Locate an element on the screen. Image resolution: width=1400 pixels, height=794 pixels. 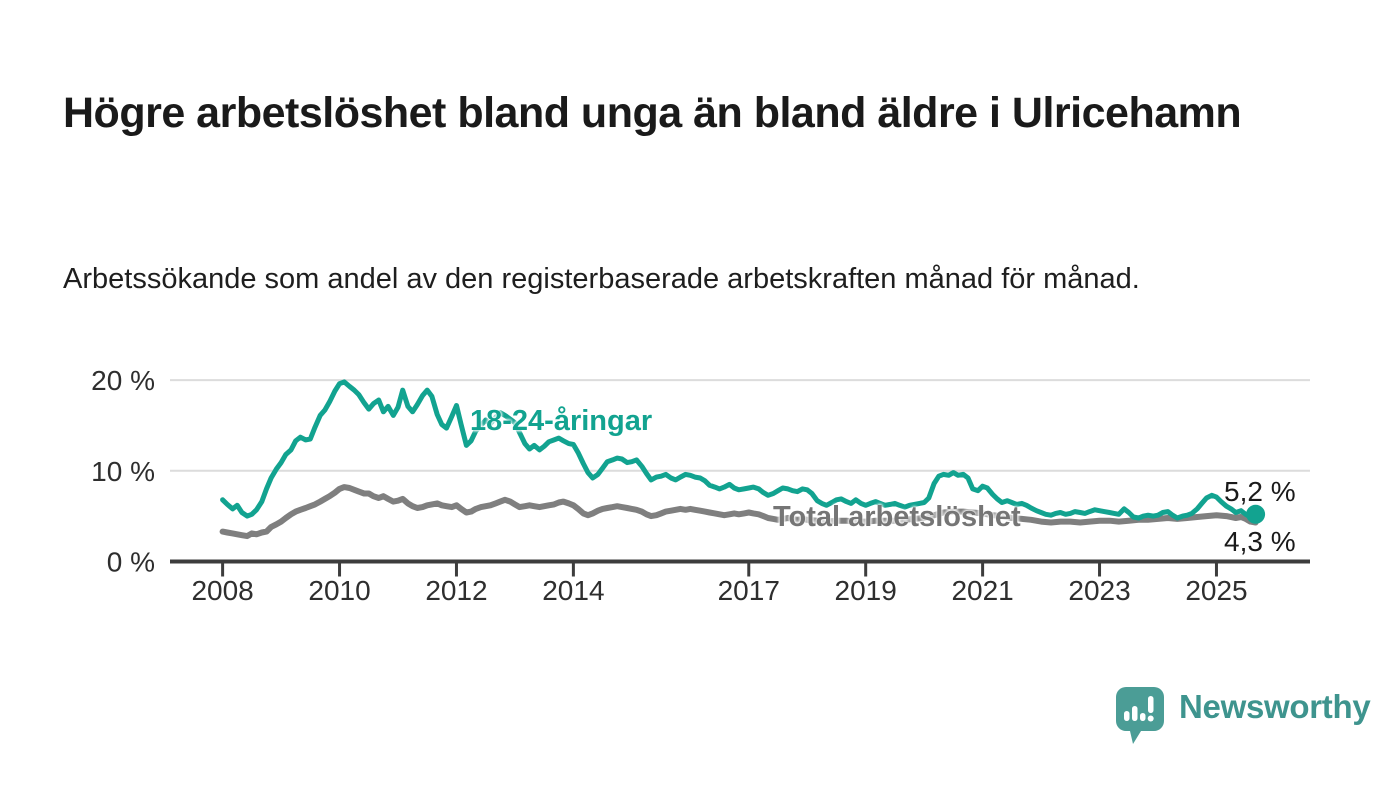
y-tick-label-20: 20 % is located at coordinates (123, 380).